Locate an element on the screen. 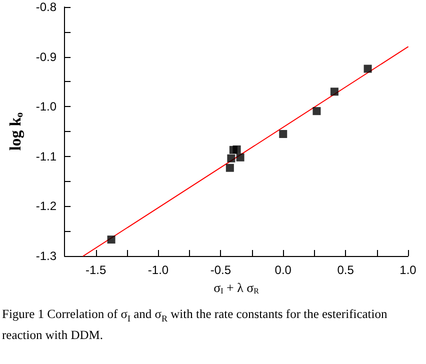  x-tick-label: 0.0 is located at coordinates (283, 270).